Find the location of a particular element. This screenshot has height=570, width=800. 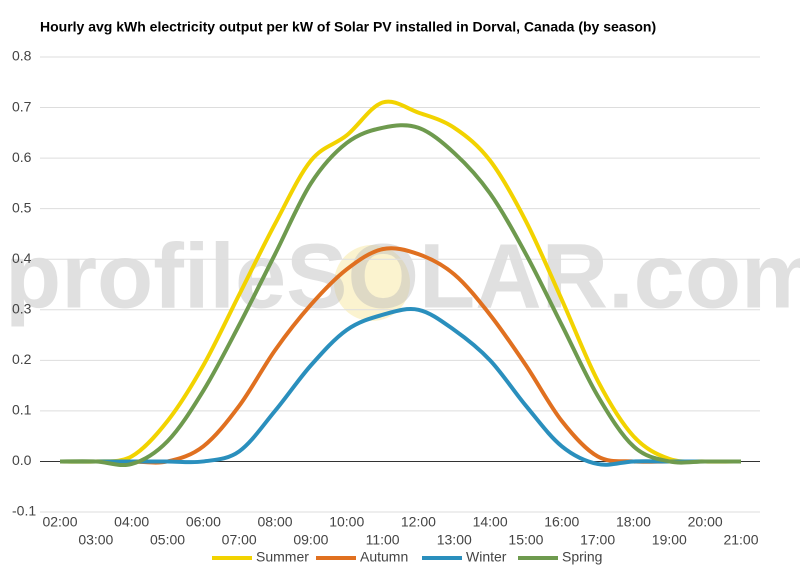

x-tick-label: 14:00 is located at coordinates (490, 522).